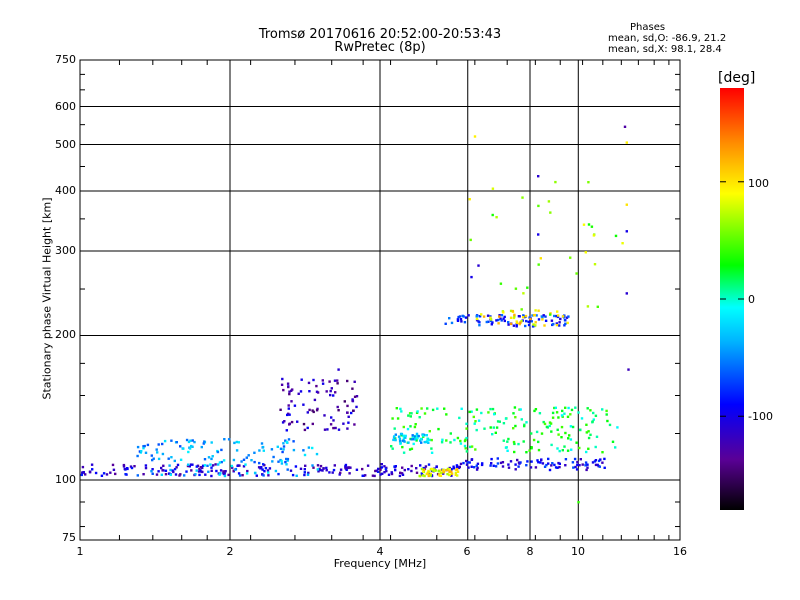 This screenshot has height=600, width=800. Describe the element at coordinates (680, 551) in the screenshot. I see `x-tick-label: 16` at that location.